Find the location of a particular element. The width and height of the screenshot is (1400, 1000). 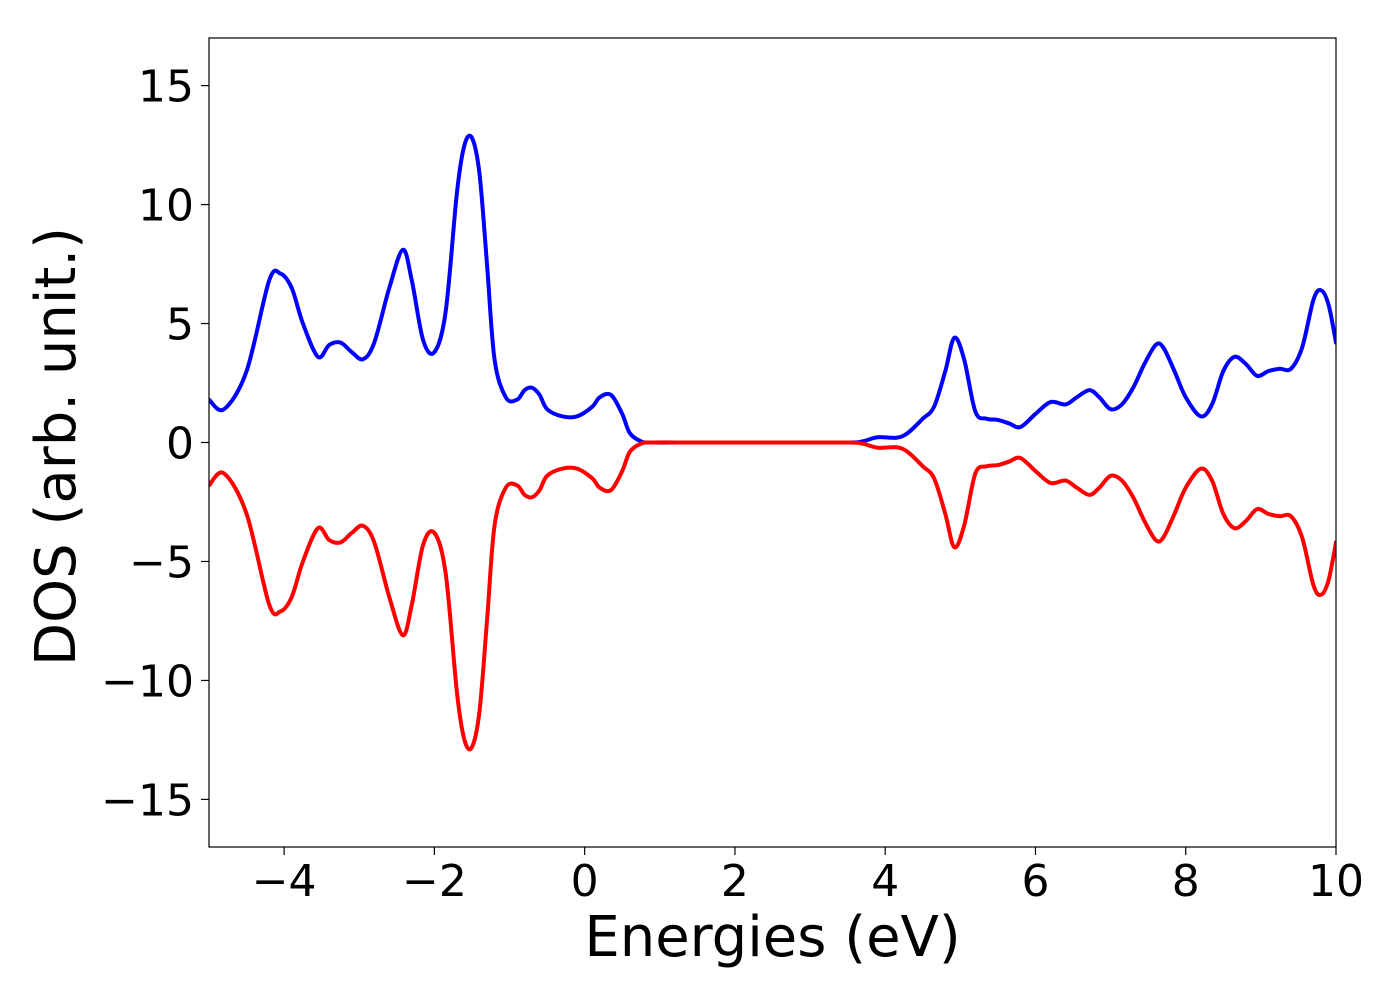

x-tick-label: 6 is located at coordinates (1035, 881).